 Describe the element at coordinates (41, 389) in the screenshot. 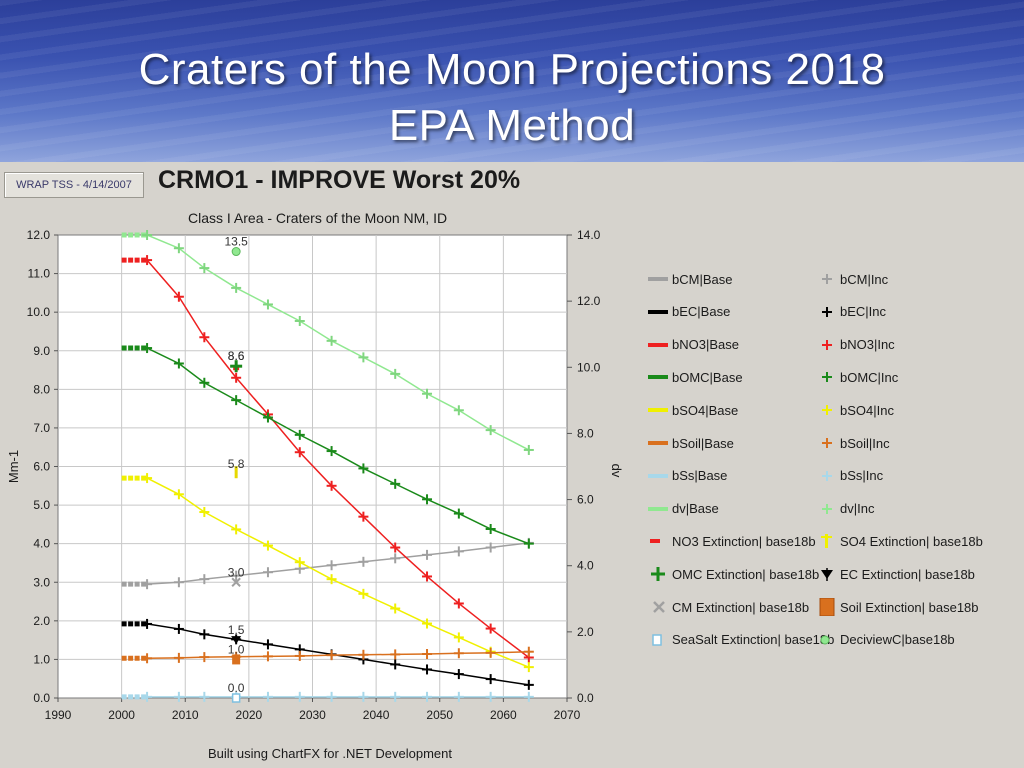

I see `y-tick-label: 8.0` at that location.